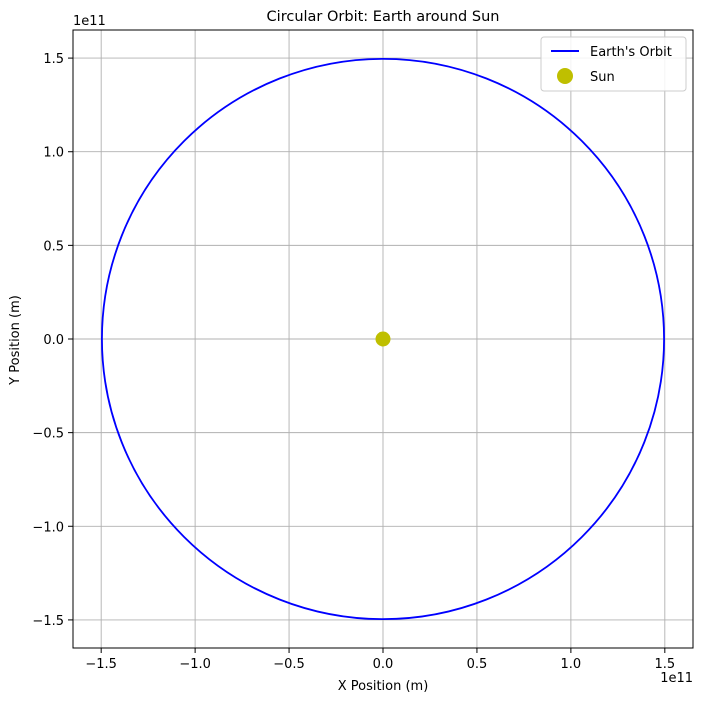  Describe the element at coordinates (664, 664) in the screenshot. I see `x-tick-label: 1.5` at that location.